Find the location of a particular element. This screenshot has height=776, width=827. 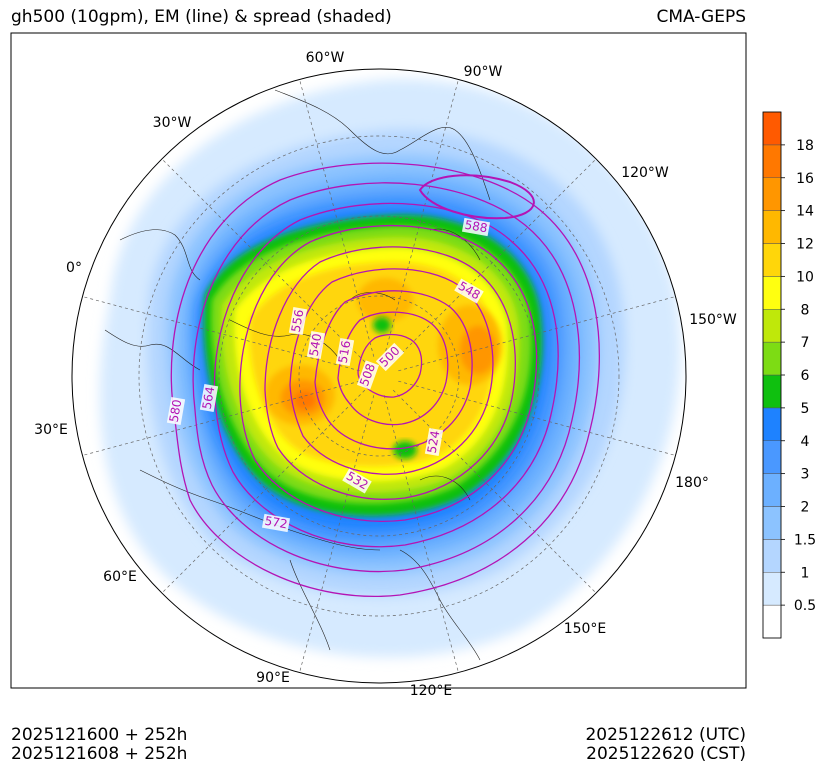

colorbar-label: 0.5 is located at coordinates (805, 606).